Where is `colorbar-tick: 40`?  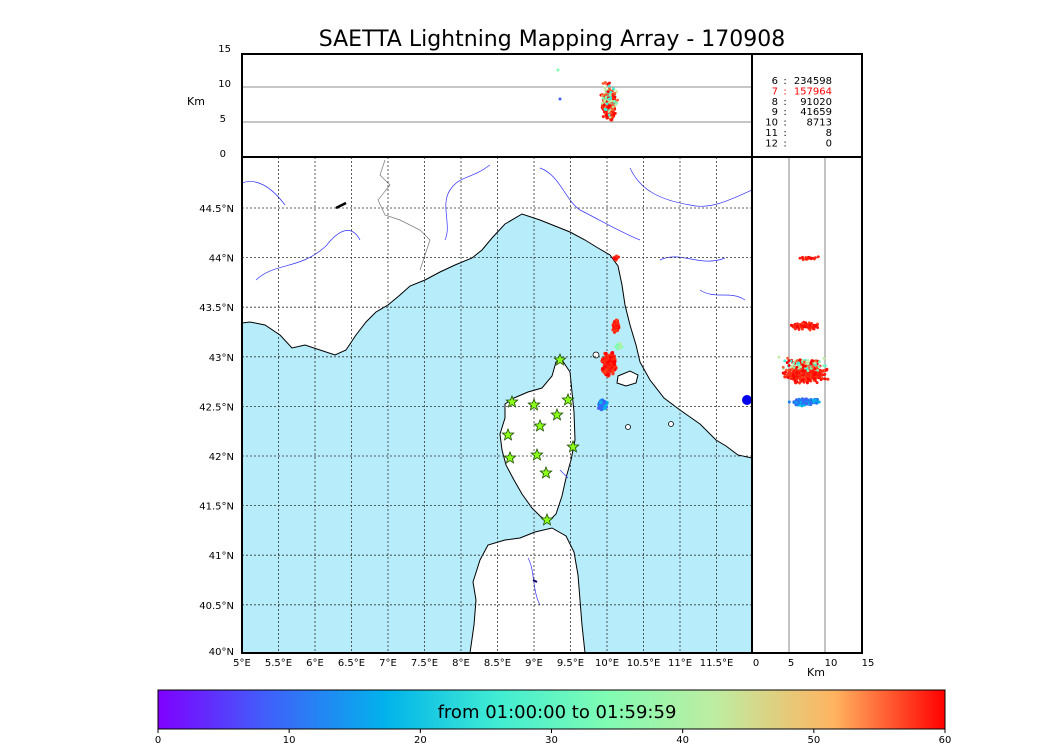 colorbar-tick: 40 is located at coordinates (682, 740).